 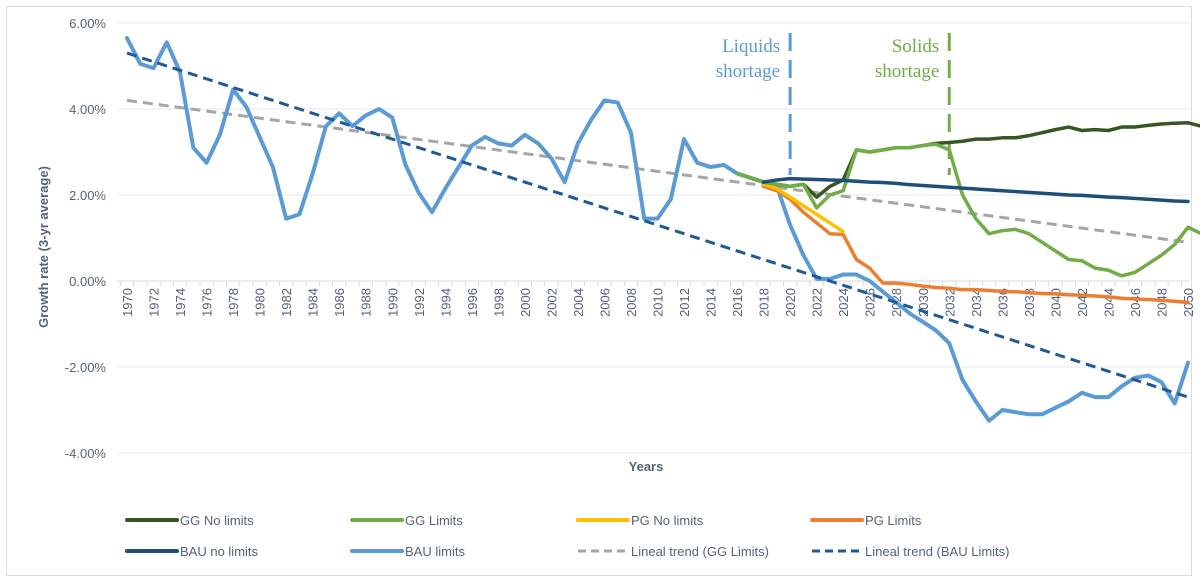 I want to click on y-tick-label: 4.00%, so click(x=87, y=109).